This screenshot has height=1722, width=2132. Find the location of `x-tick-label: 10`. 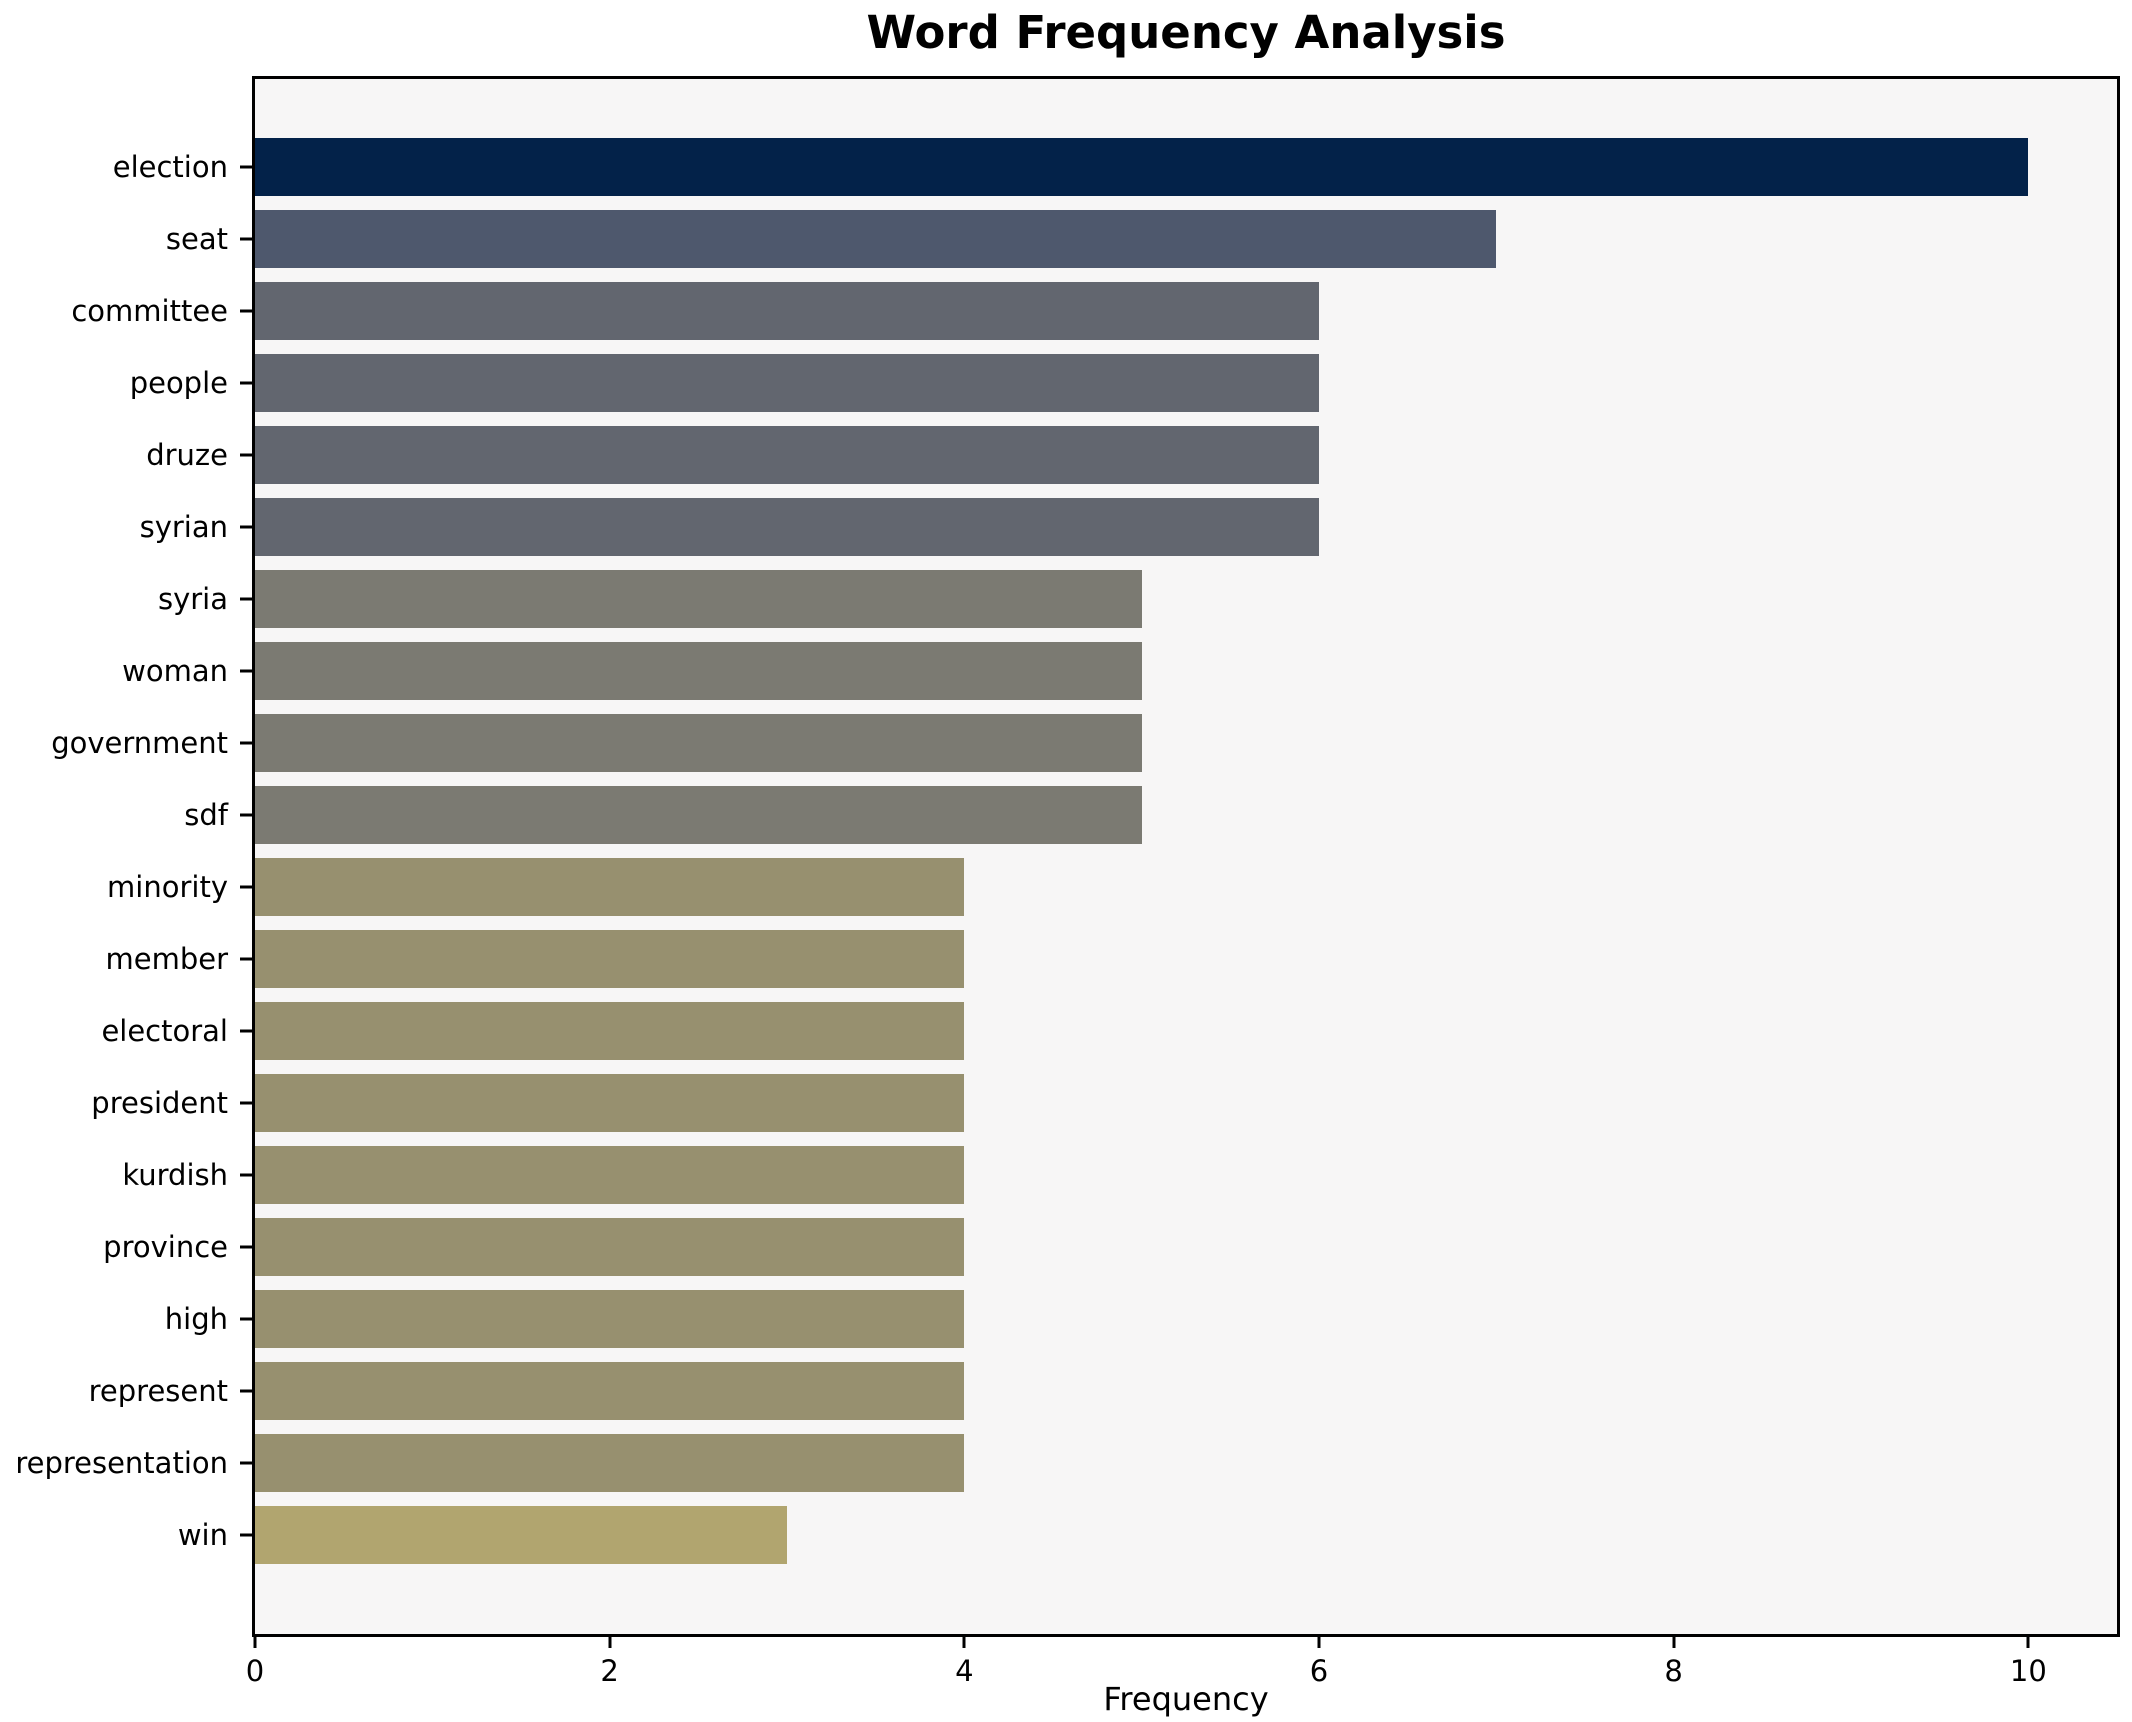

x-tick-label: 10 is located at coordinates (2028, 1671).